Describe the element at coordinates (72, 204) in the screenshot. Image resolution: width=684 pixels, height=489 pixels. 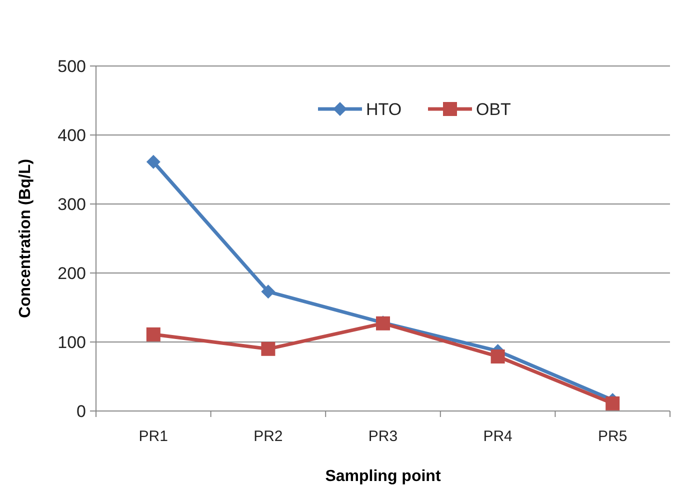
I see `y-tick-label: 300` at that location.